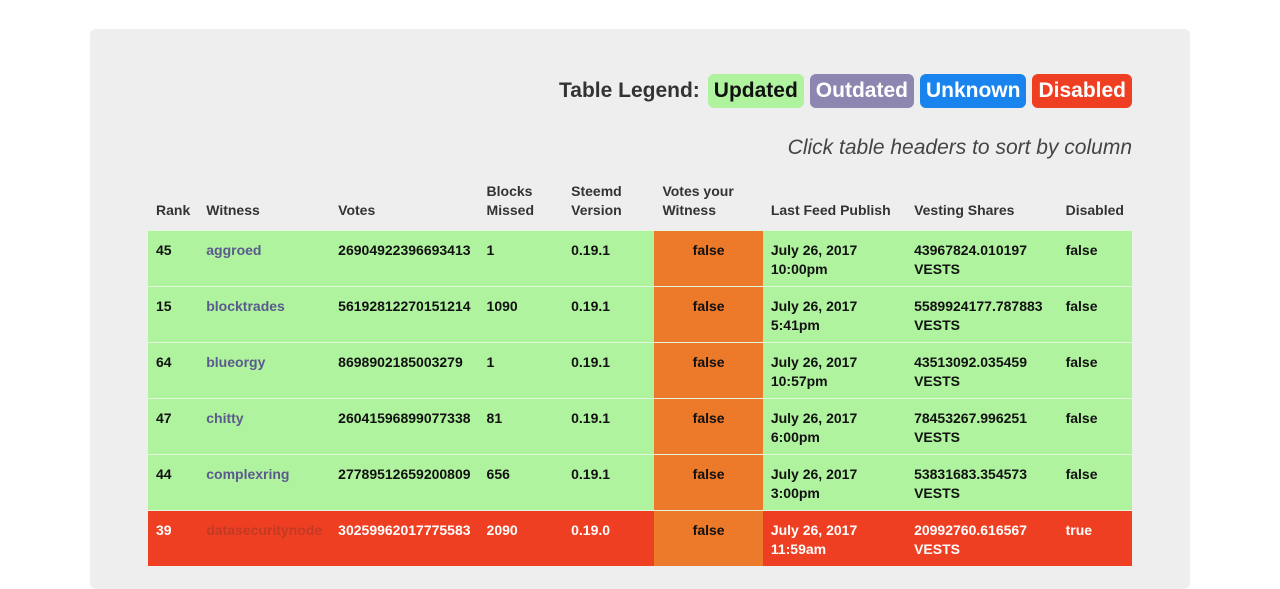 Image resolution: width=1280 pixels, height=589 pixels. Describe the element at coordinates (830, 210) in the screenshot. I see `header-last-feed-publish: Last Feed Publish` at that location.